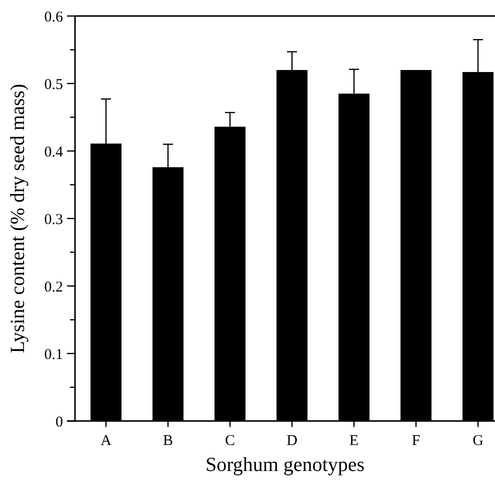  What do you see at coordinates (354, 441) in the screenshot?
I see `x-tick-label: E` at bounding box center [354, 441].